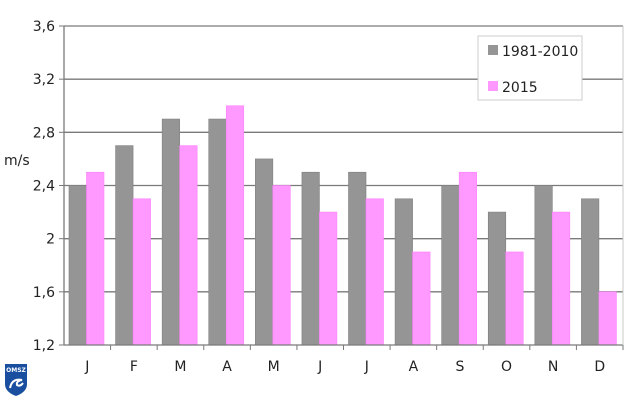 This screenshot has width=640, height=400. I want to click on y-tick-label: 2,4, so click(44, 187).